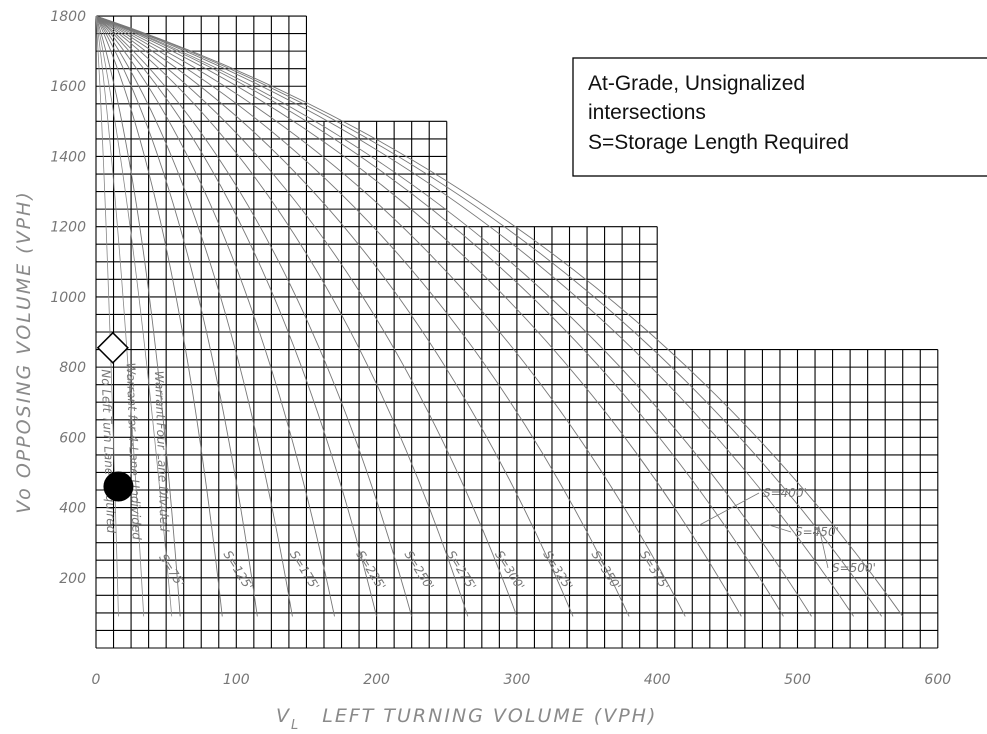 The width and height of the screenshot is (987, 734). What do you see at coordinates (654, 570) in the screenshot?
I see `curve-label: S=375'` at bounding box center [654, 570].